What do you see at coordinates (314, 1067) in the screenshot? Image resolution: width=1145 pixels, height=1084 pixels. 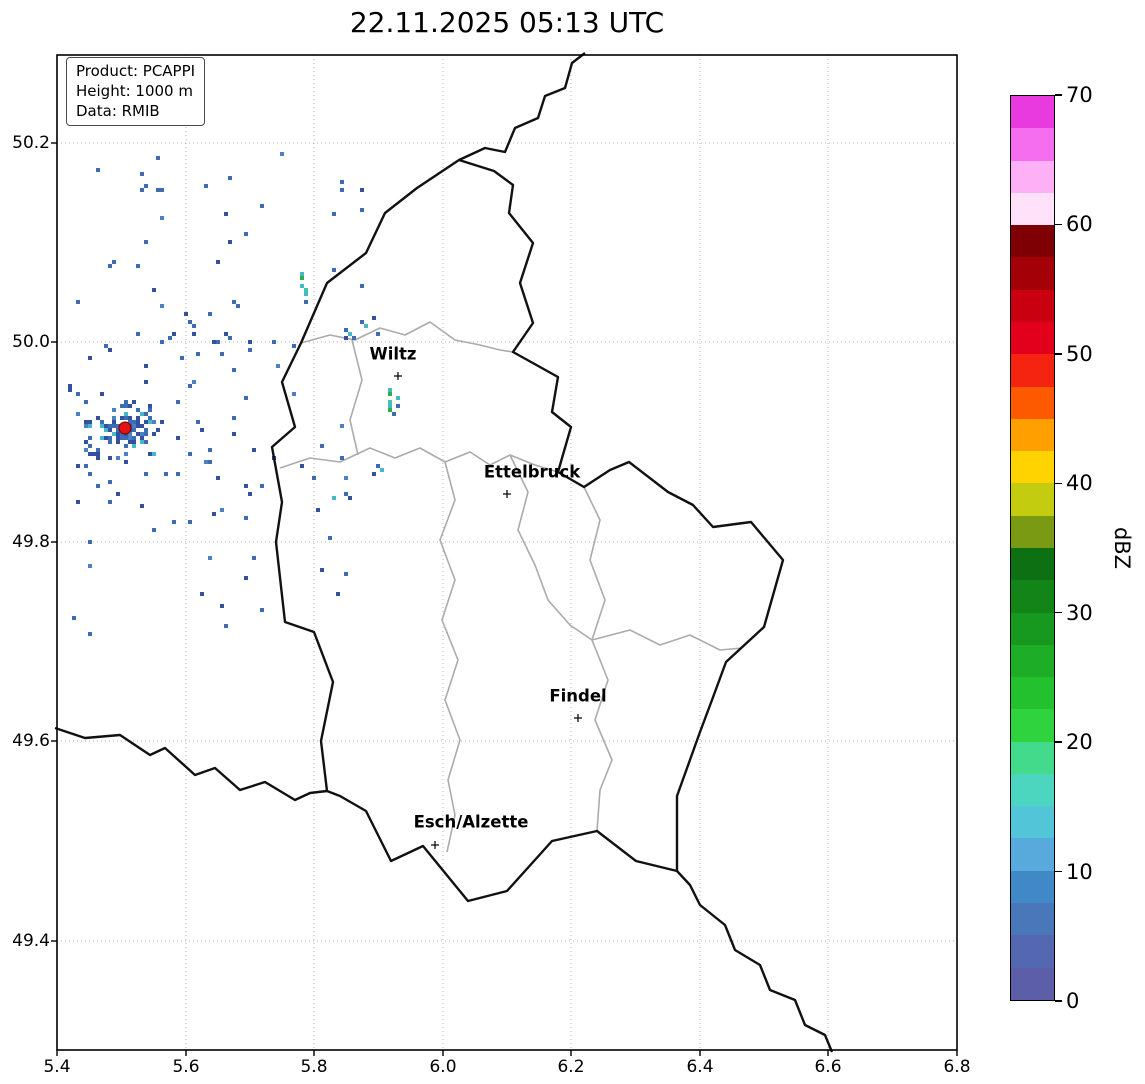 I see `x-tick-label: 5.8` at bounding box center [314, 1067].